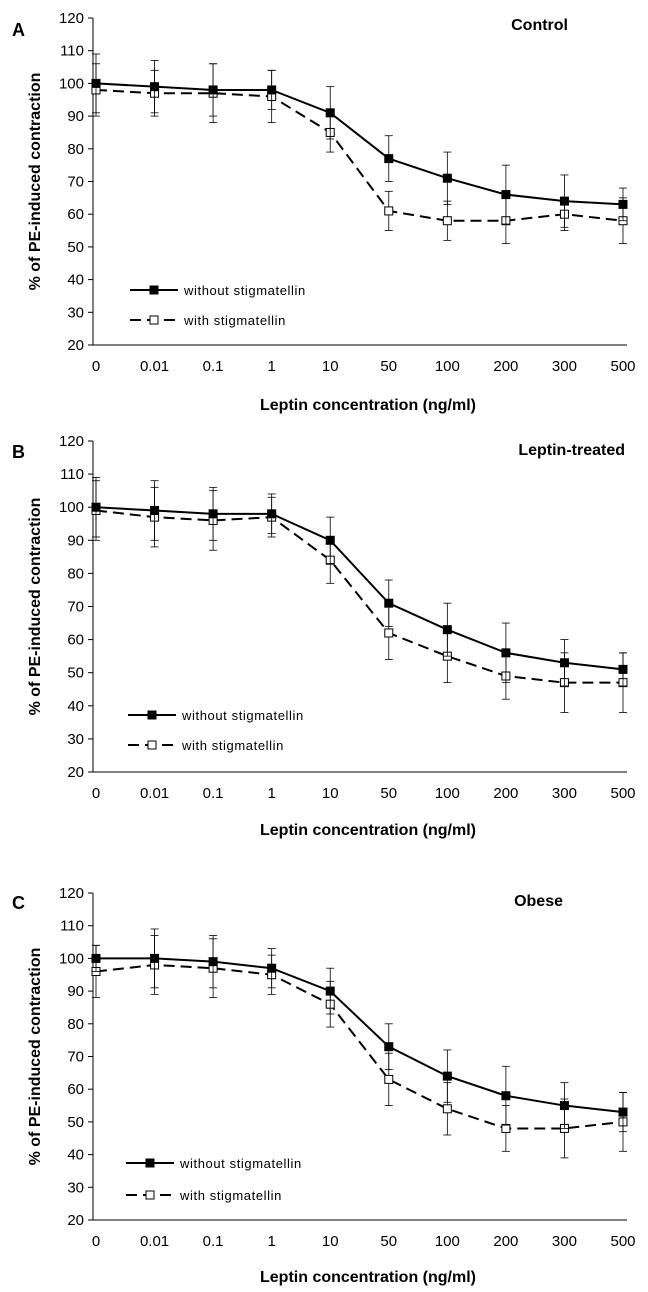 Image resolution: width=648 pixels, height=1292 pixels. I want to click on panel-letter: C, so click(18, 903).